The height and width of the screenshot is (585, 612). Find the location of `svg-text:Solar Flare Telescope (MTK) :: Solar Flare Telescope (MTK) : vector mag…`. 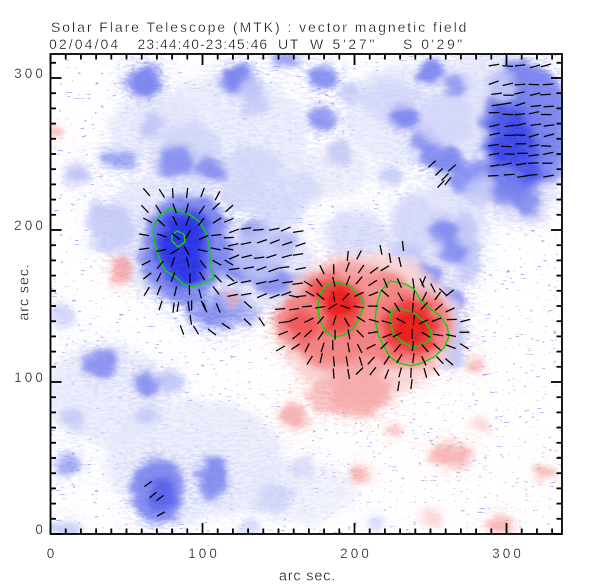

svg-text:Solar Flare Telescope (MTK) :: Solar Flare Telescope (MTK) : vector mag… is located at coordinates (259, 27).